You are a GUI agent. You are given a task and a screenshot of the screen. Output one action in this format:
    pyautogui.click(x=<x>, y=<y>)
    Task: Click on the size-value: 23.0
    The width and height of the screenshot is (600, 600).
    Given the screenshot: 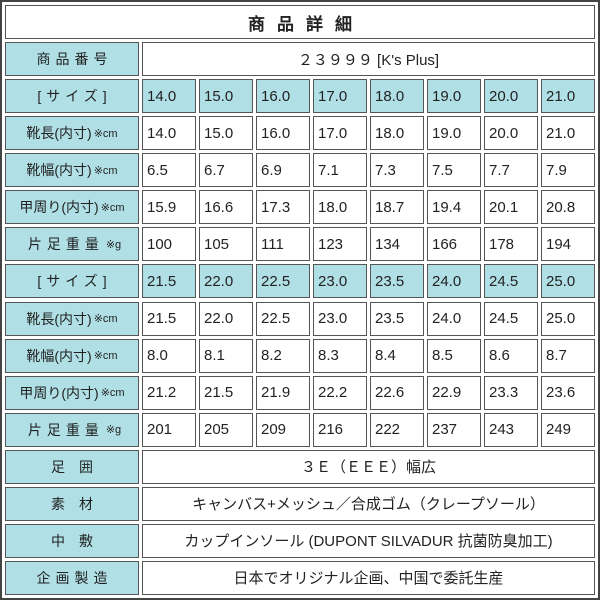 What is the action you would take?
    pyautogui.click(x=340, y=281)
    